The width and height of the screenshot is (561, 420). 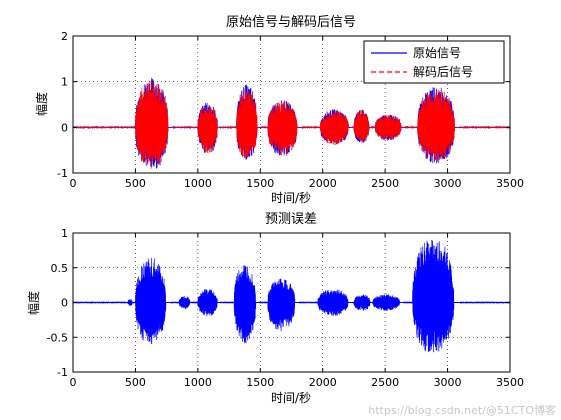 What do you see at coordinates (64, 36) in the screenshot?
I see `y-tick-label: 2` at bounding box center [64, 36].